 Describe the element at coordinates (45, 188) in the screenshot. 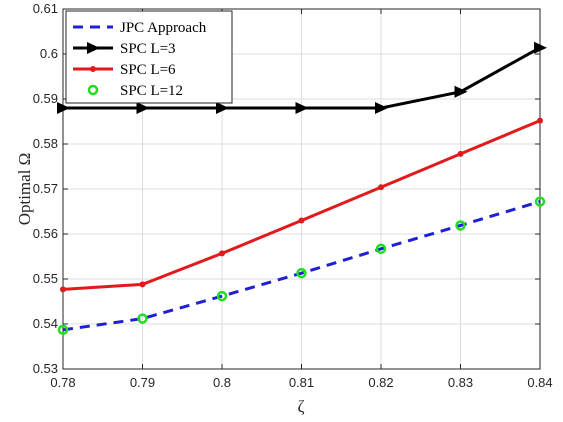

I see `y-tick-label: 0.57` at that location.